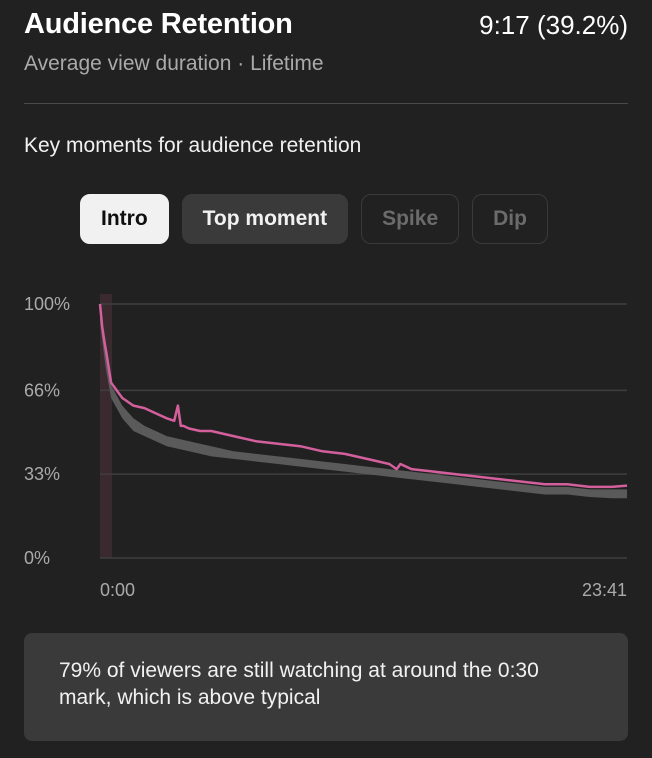  Describe the element at coordinates (37, 558) in the screenshot. I see `y-tick-label: 0%` at that location.